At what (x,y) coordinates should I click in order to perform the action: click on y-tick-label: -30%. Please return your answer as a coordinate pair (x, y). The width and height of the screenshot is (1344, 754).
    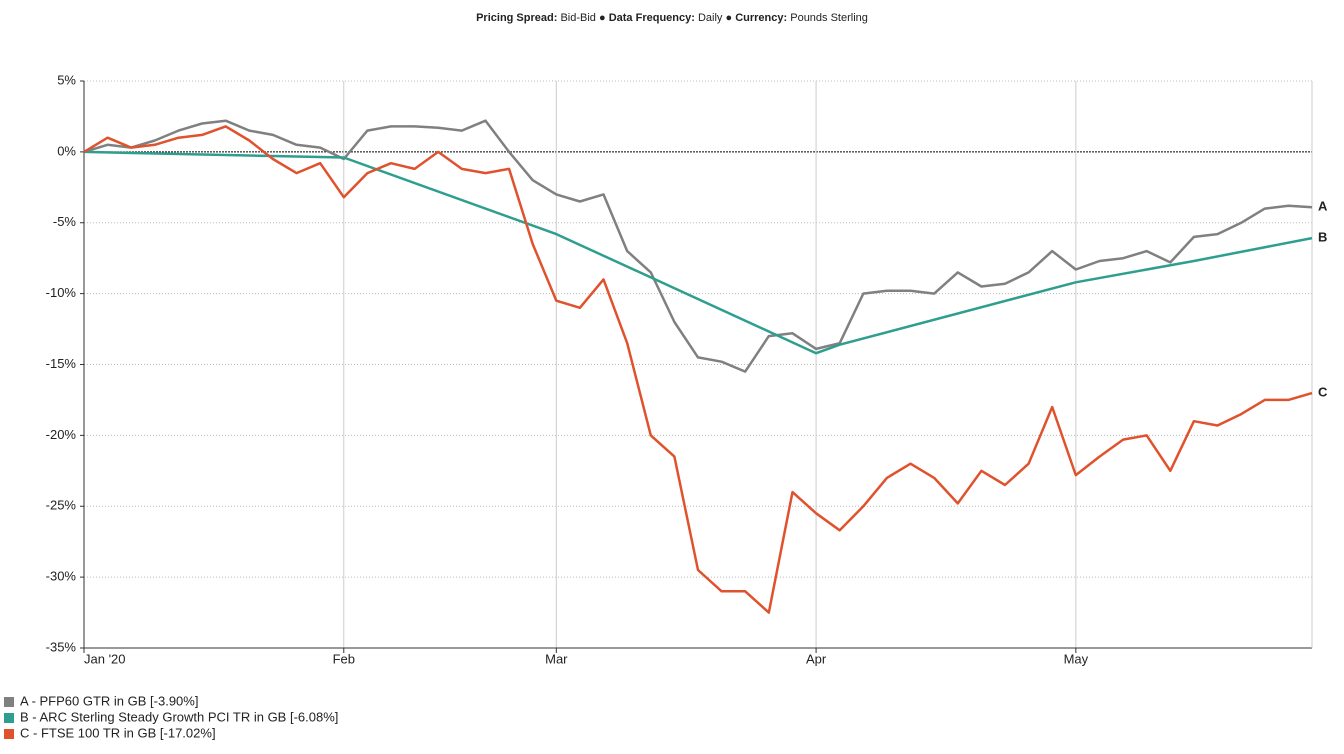
    Looking at the image, I should click on (61, 576).